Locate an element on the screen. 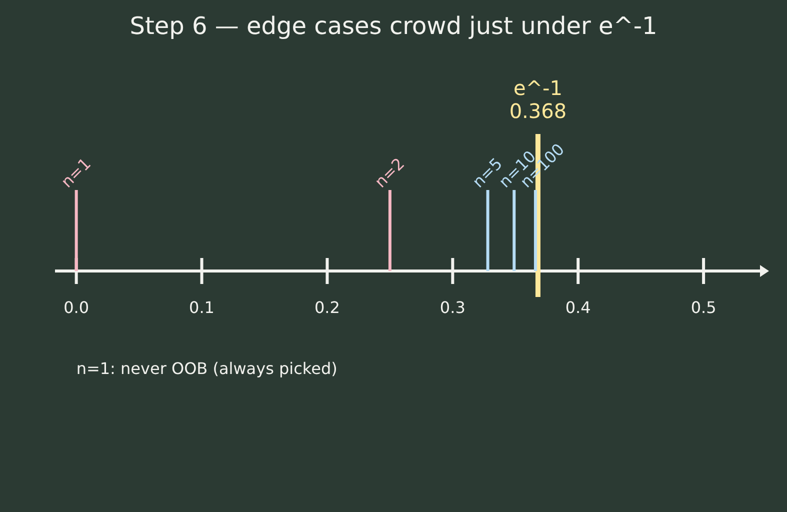 The image size is (787, 512). x-tick-label: 0.2 is located at coordinates (327, 307).